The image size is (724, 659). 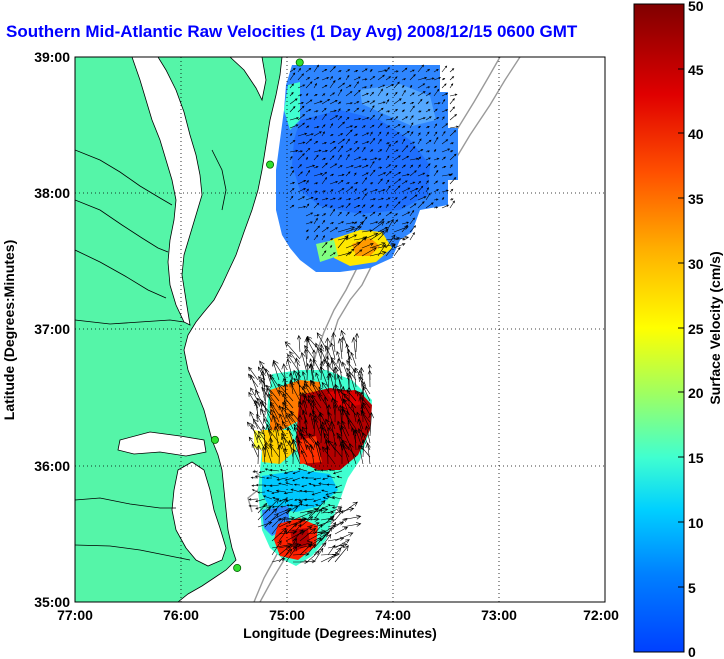 What do you see at coordinates (692, 588) in the screenshot?
I see `colorbar-tick-label: 5` at bounding box center [692, 588].